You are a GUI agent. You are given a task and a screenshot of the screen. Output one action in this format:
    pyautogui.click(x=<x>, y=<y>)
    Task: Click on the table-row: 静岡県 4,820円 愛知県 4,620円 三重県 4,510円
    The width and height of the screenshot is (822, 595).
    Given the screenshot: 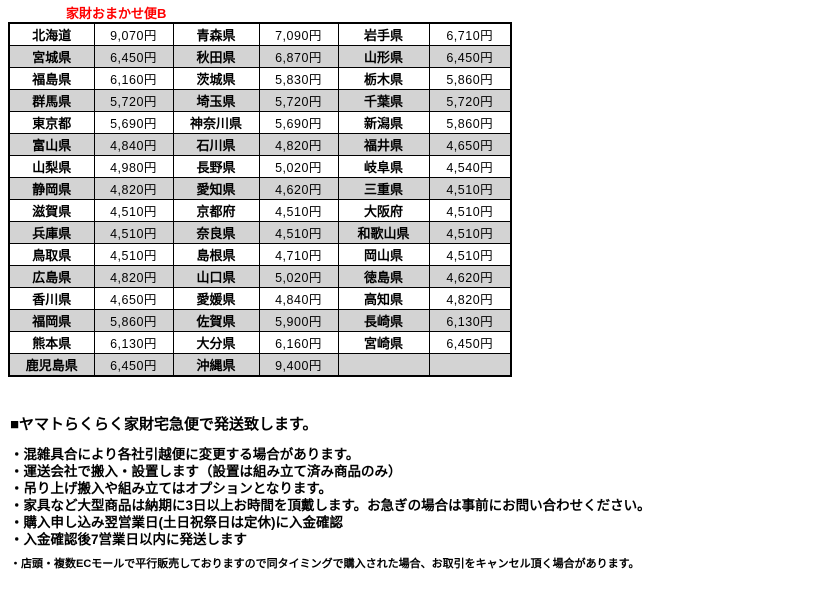 What is the action you would take?
    pyautogui.click(x=260, y=188)
    